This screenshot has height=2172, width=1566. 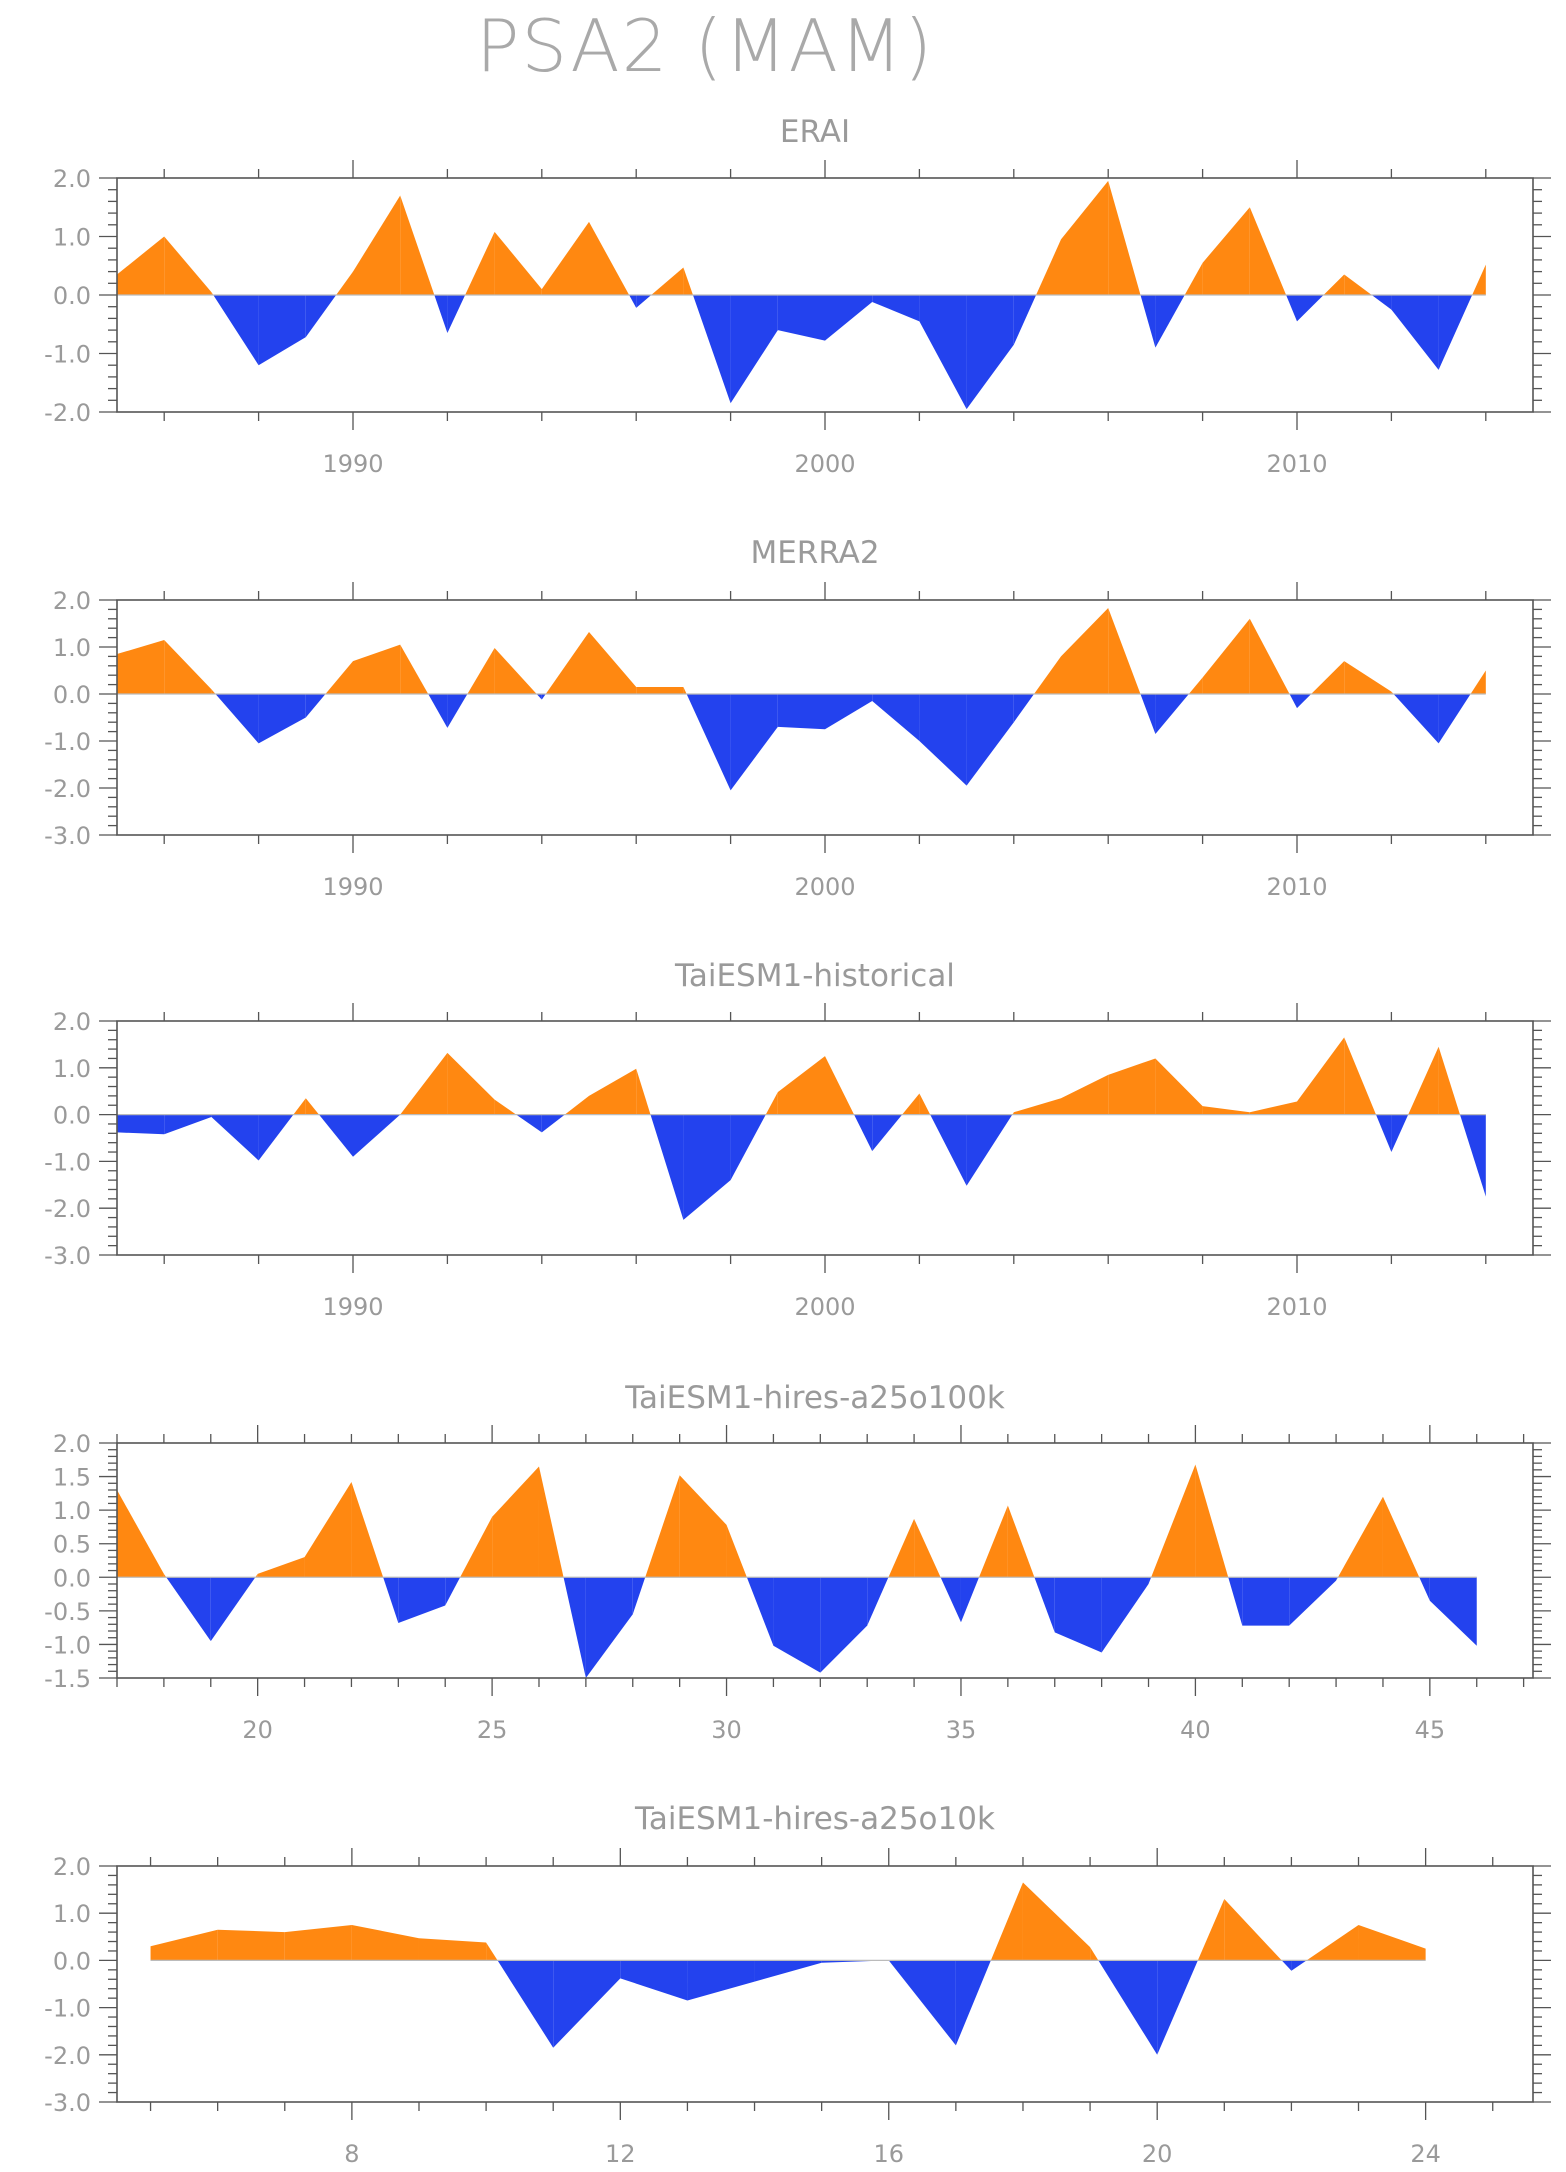 I want to click on x-tick-label: 35, so click(x=961, y=1730).